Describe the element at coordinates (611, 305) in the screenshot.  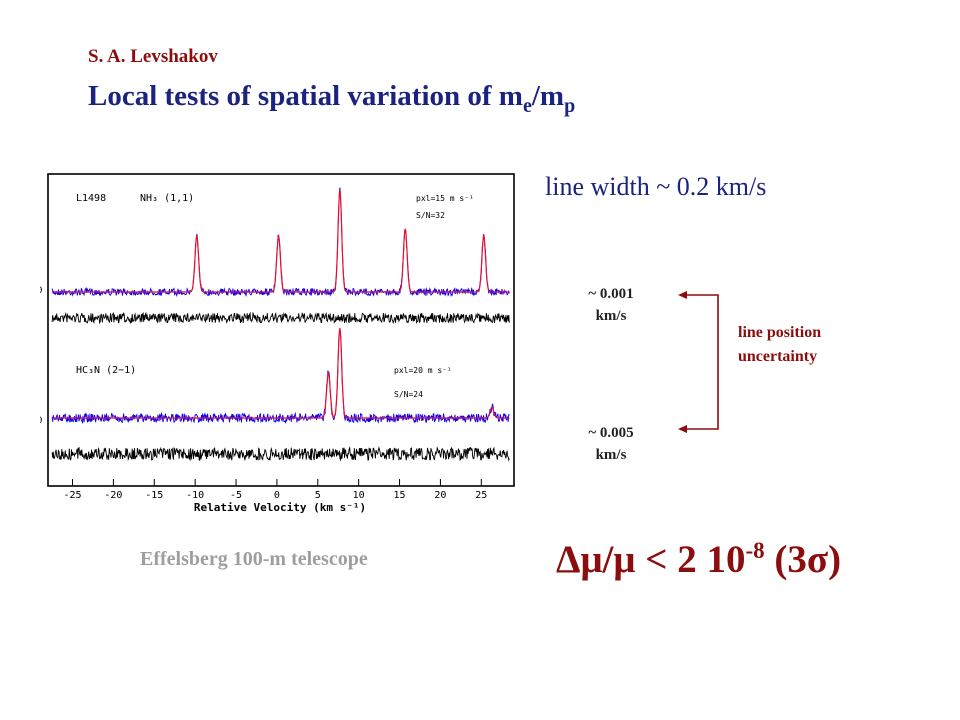
I see `uncertainty-top: ~ 0.001 km/s` at that location.